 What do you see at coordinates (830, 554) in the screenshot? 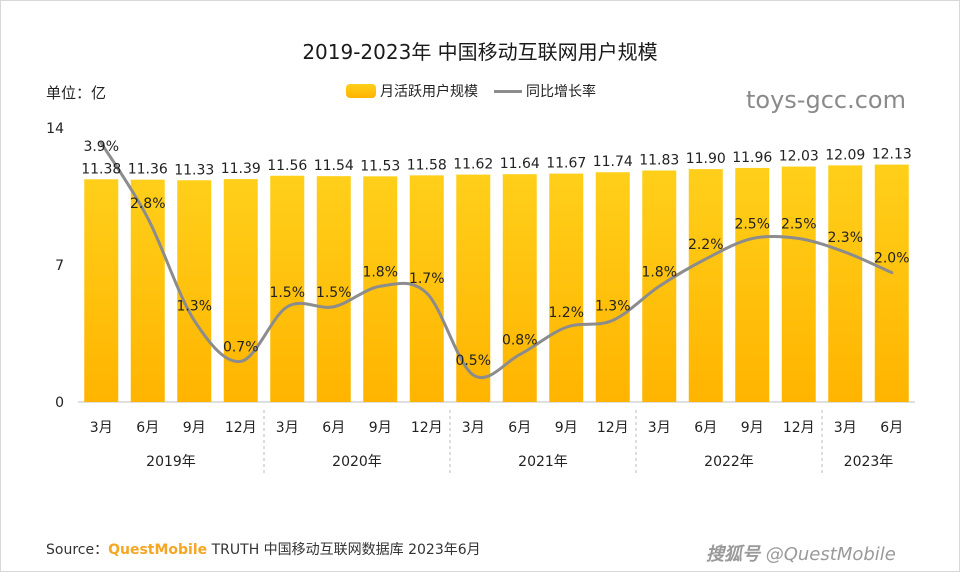
I see `credit-handle: @QuestMobile` at bounding box center [830, 554].